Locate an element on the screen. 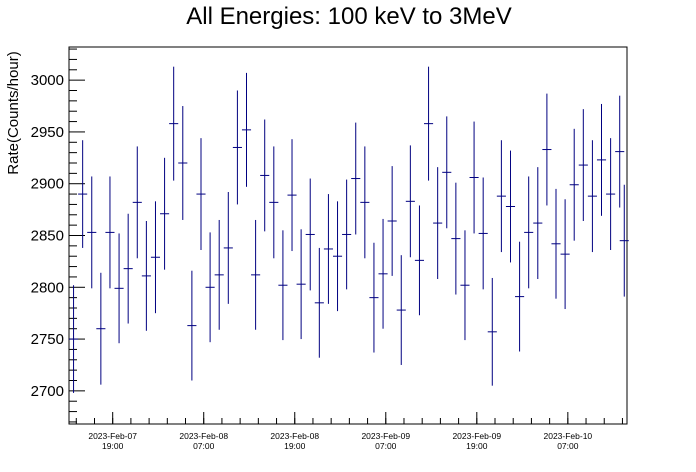 The height and width of the screenshot is (472, 696). y-tick-label: 2750 is located at coordinates (47, 339).